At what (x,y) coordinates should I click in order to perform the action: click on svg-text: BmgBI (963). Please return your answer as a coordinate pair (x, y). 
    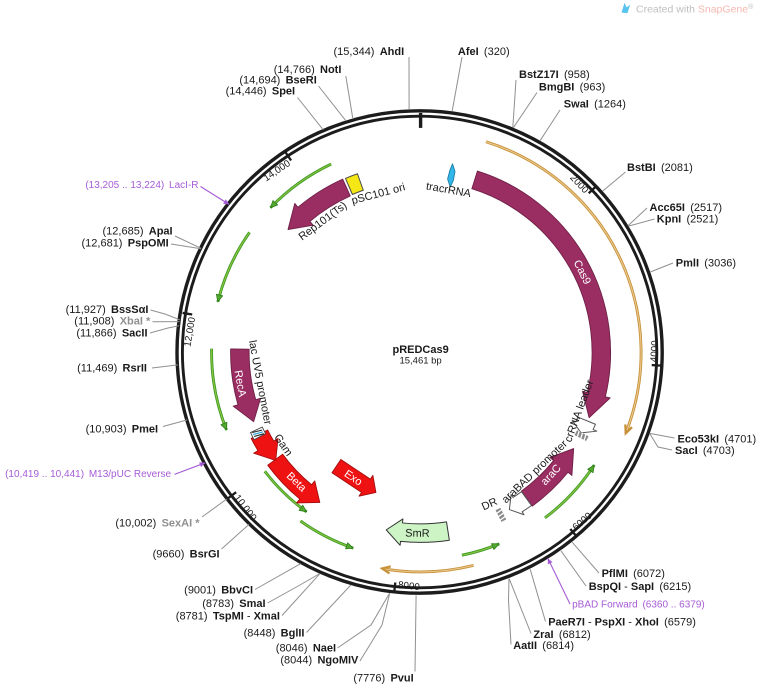
    Looking at the image, I should click on (572, 88).